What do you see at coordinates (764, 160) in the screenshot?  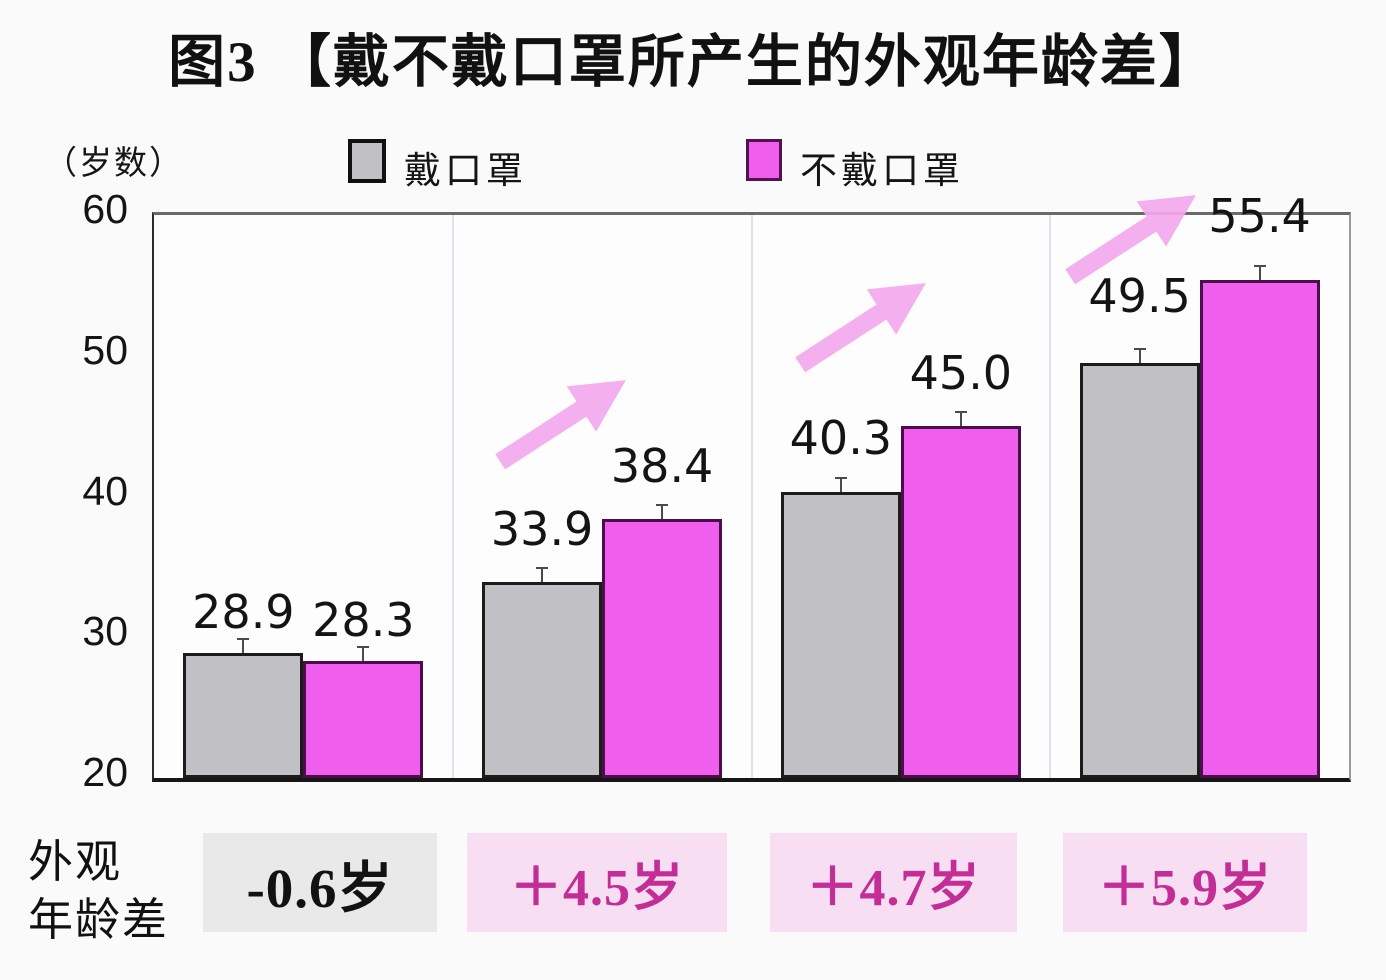 I see `legend-swatch-no-mask` at bounding box center [764, 160].